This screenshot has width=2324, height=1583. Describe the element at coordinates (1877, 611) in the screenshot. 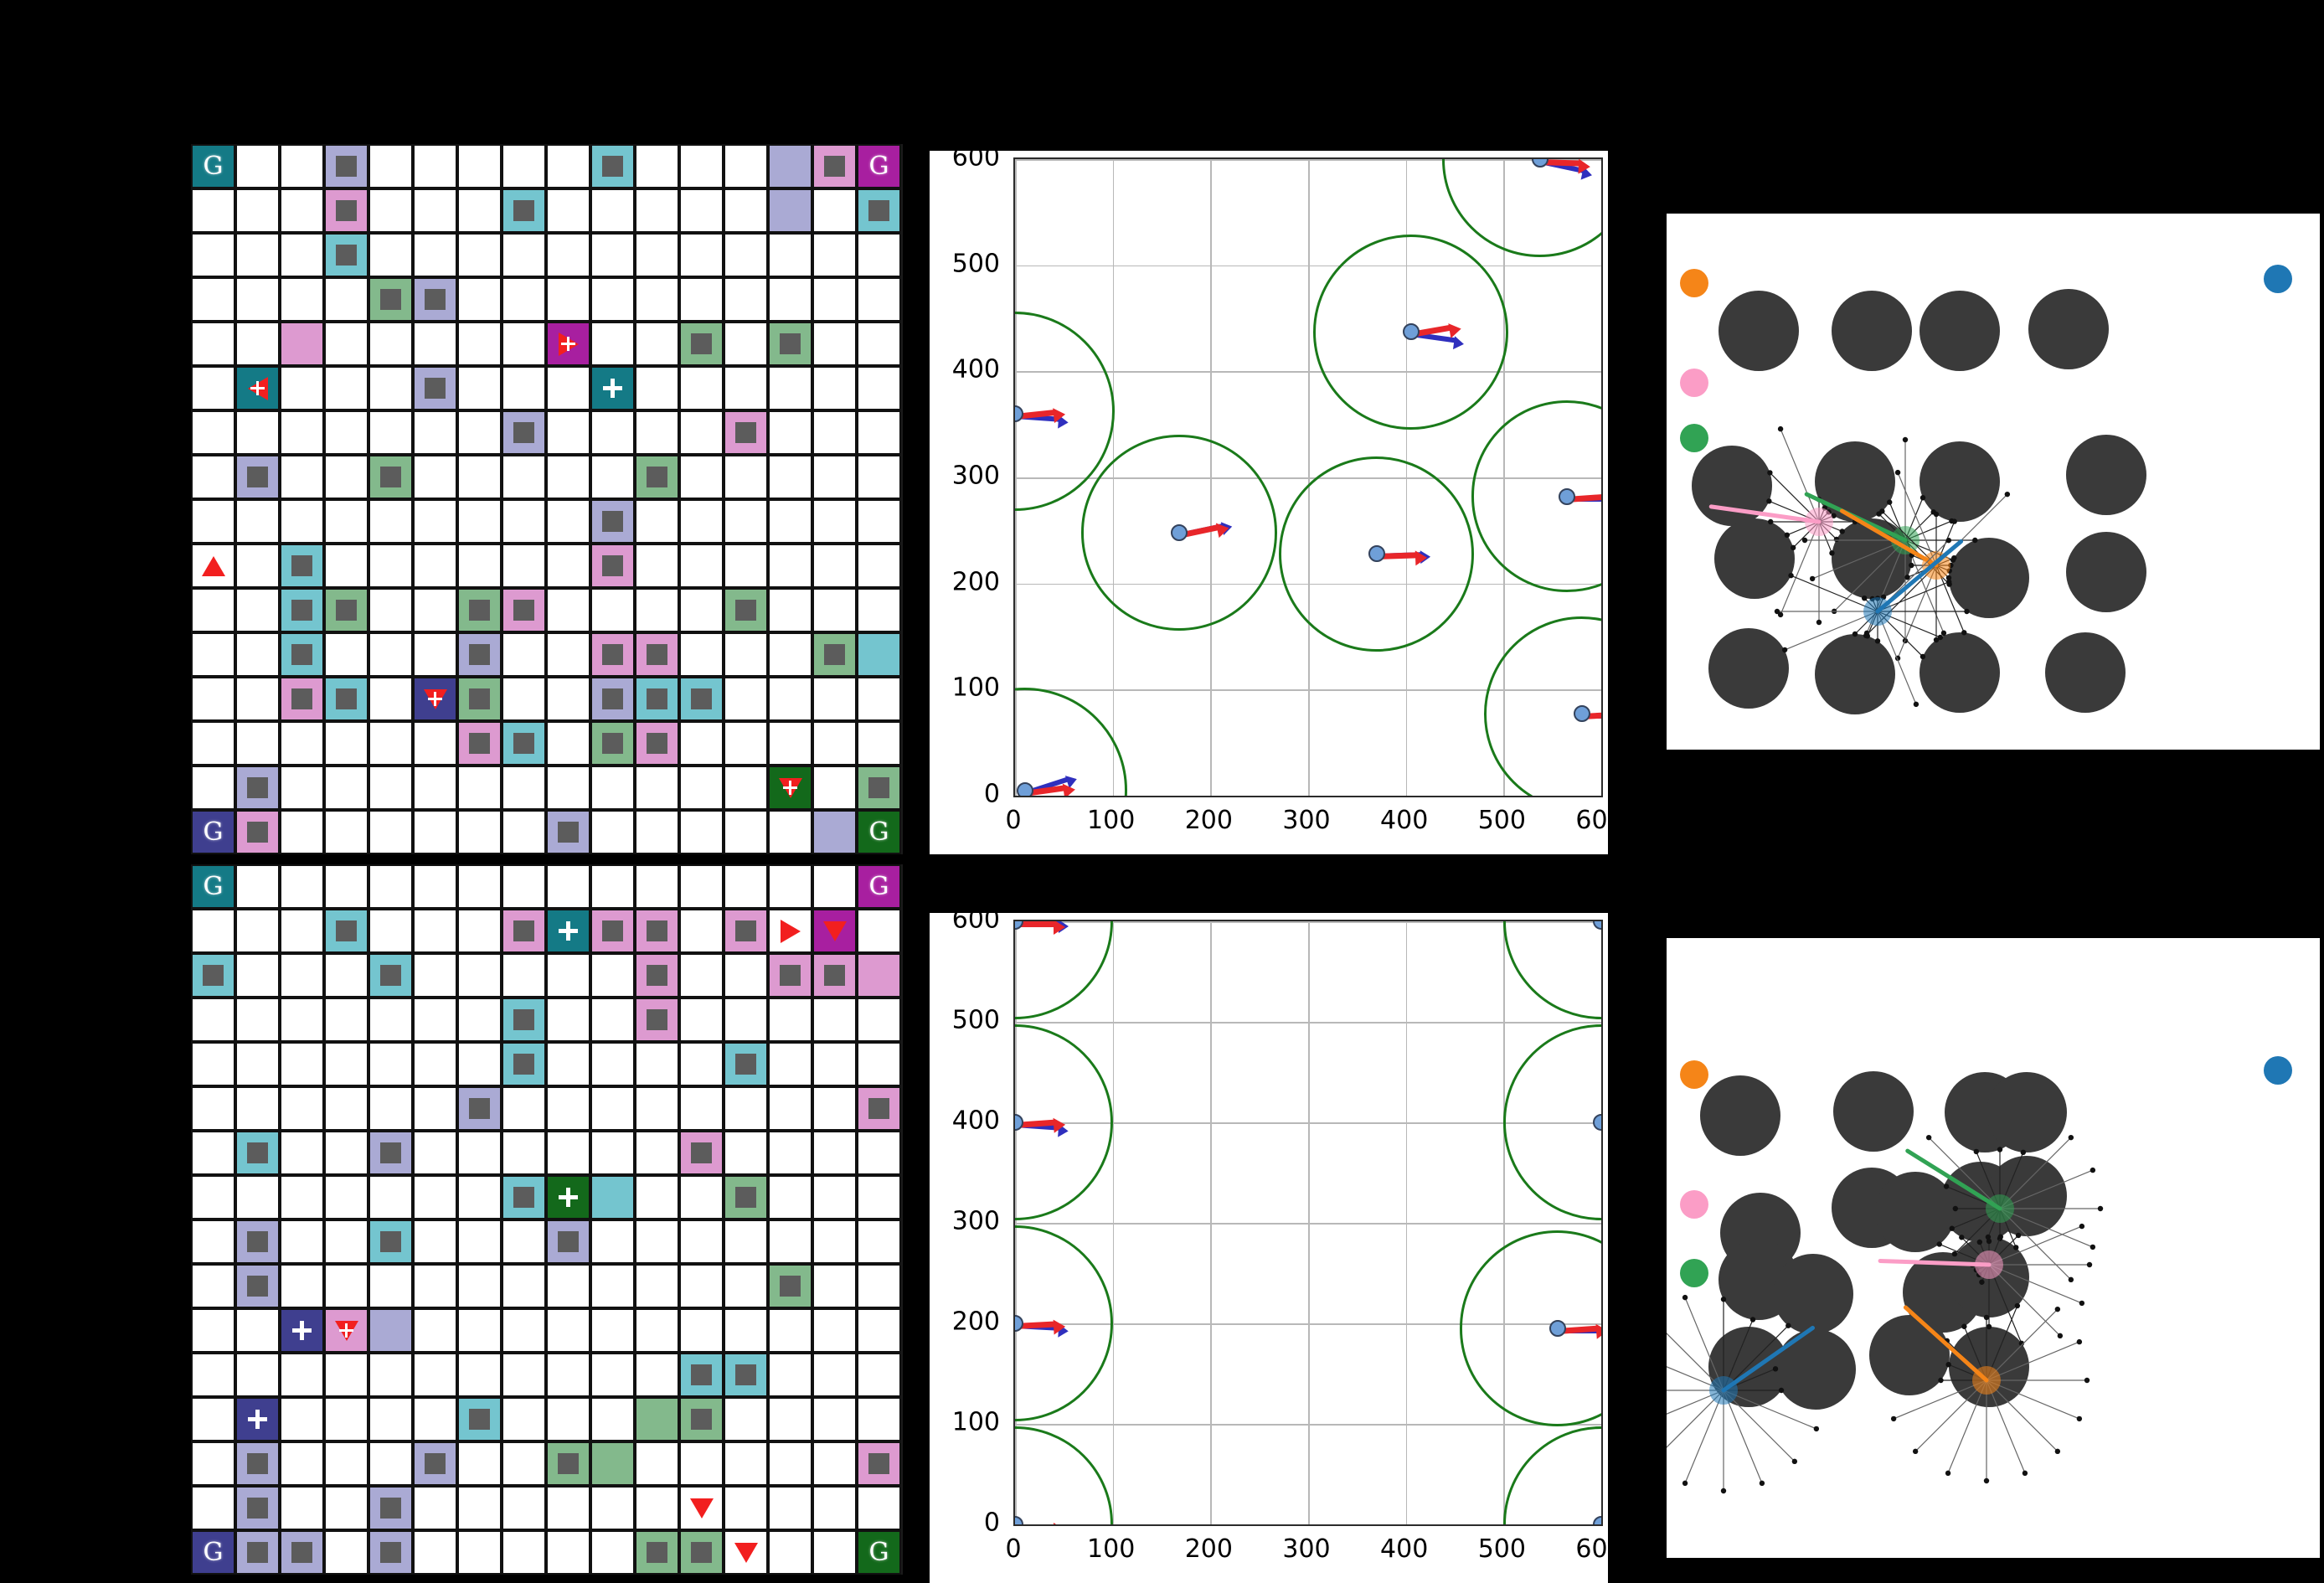

I see `robot-body` at that location.